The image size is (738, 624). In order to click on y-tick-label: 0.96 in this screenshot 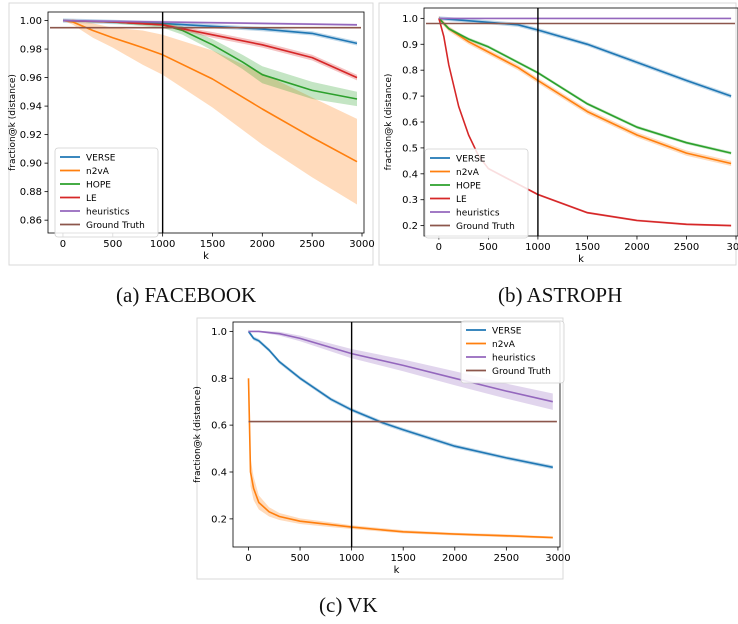, I will do `click(31, 78)`.